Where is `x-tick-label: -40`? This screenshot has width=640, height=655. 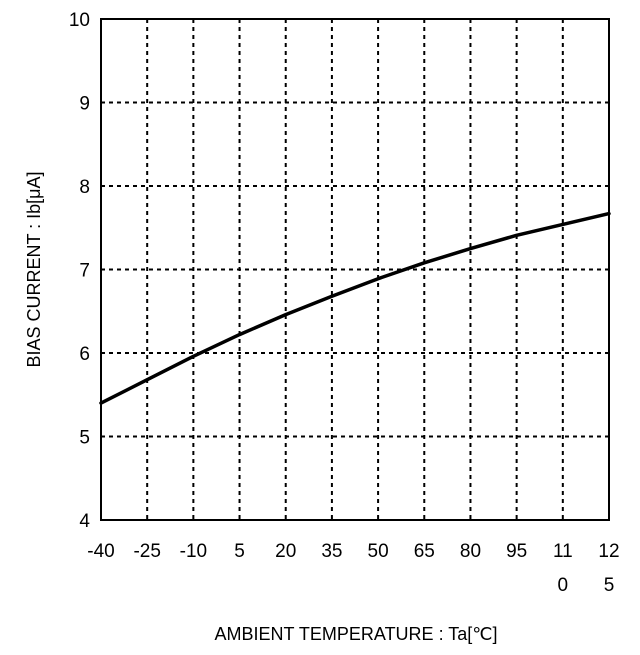
x-tick-label: -40 is located at coordinates (100, 551).